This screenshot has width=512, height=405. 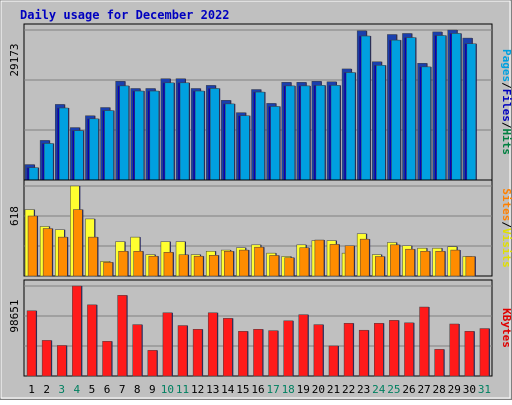 I want to click on day-label-9: 9, so click(x=152, y=389).